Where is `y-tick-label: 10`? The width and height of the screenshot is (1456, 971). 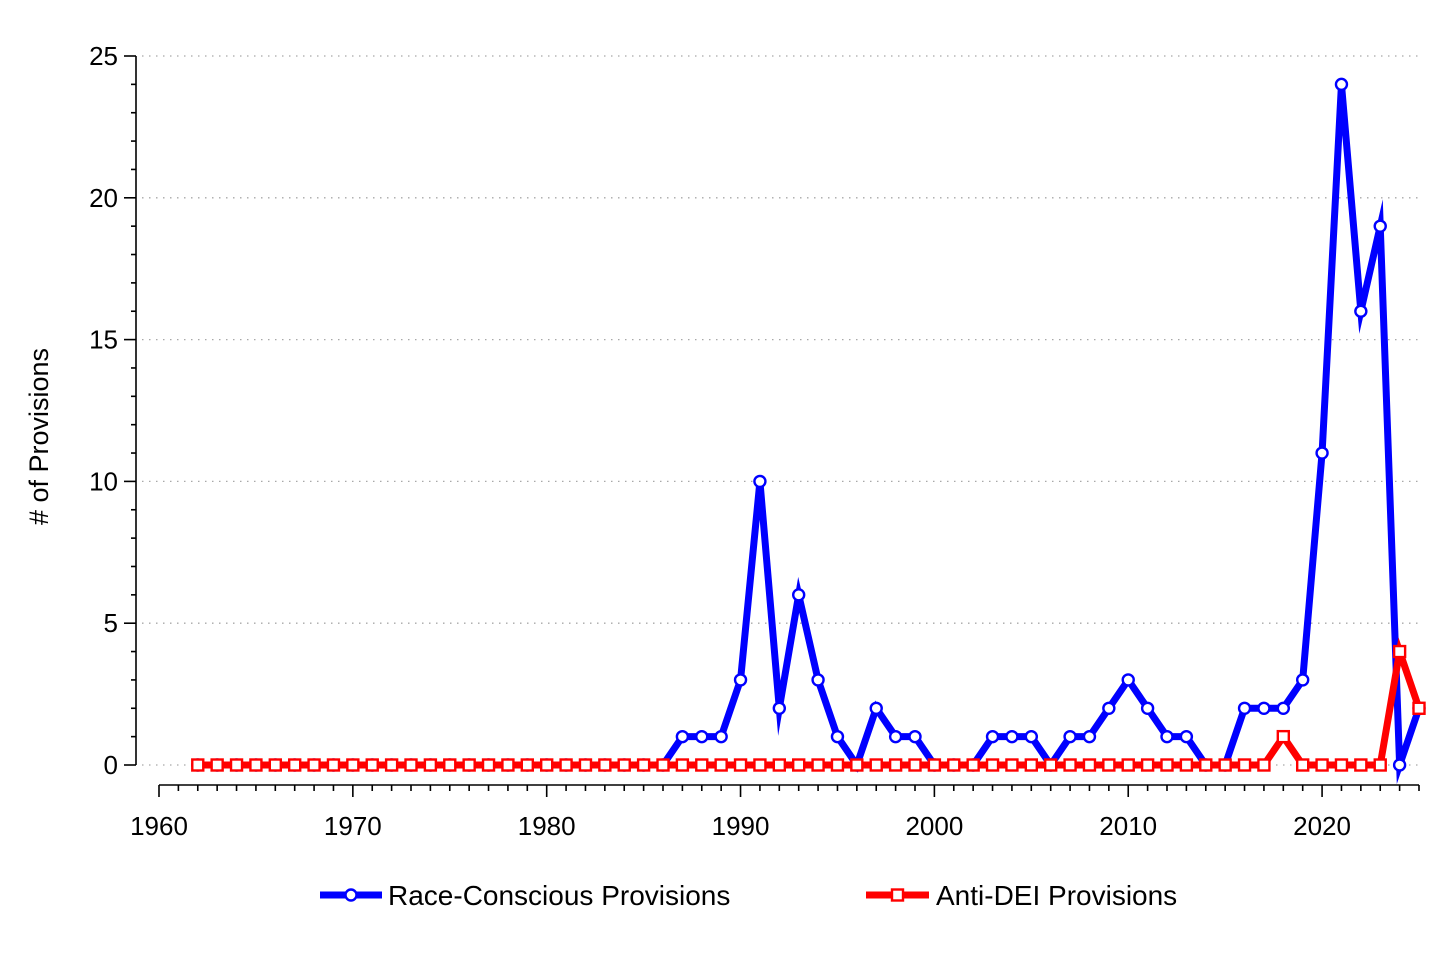
y-tick-label: 10 is located at coordinates (103, 481).